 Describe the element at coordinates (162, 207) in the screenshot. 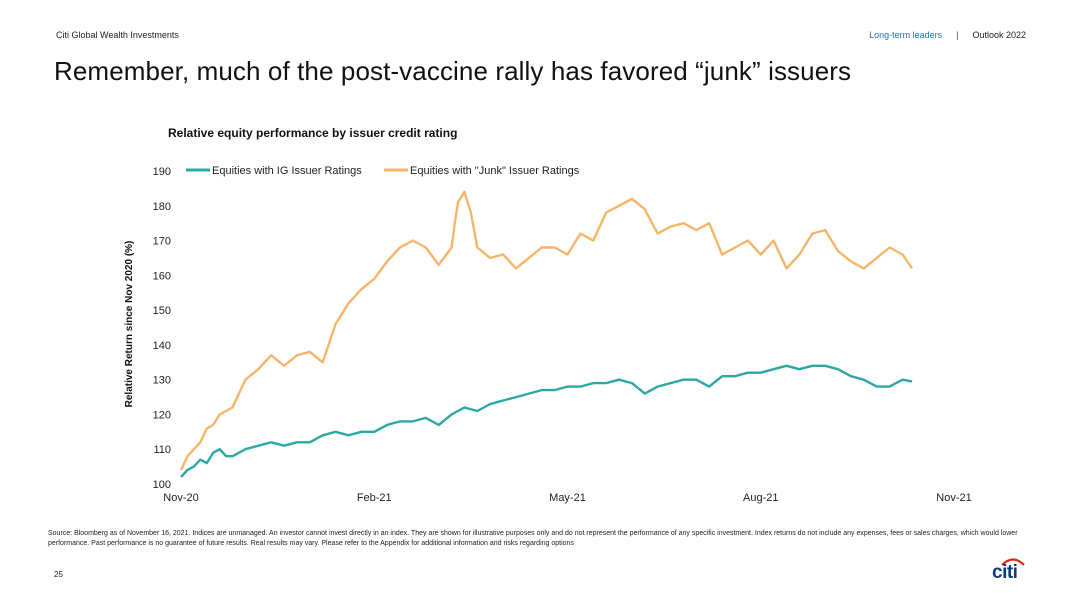

I see `y-tick-label: 180` at that location.